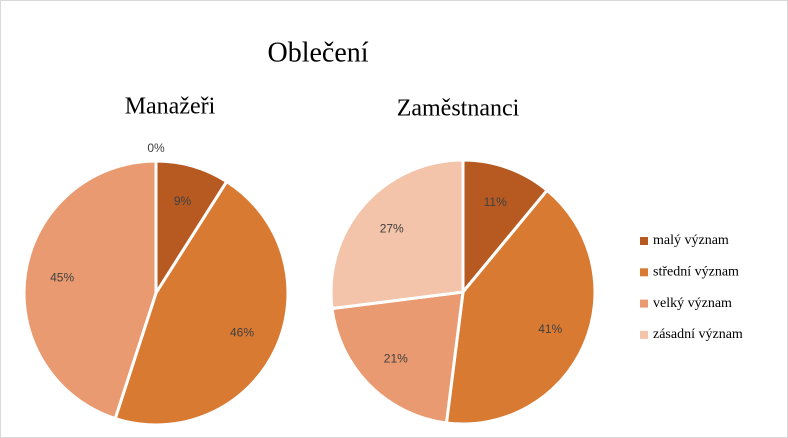 Image resolution: width=788 pixels, height=438 pixels. What do you see at coordinates (458, 109) in the screenshot?
I see `pie-title: Zaměstnanci` at bounding box center [458, 109].